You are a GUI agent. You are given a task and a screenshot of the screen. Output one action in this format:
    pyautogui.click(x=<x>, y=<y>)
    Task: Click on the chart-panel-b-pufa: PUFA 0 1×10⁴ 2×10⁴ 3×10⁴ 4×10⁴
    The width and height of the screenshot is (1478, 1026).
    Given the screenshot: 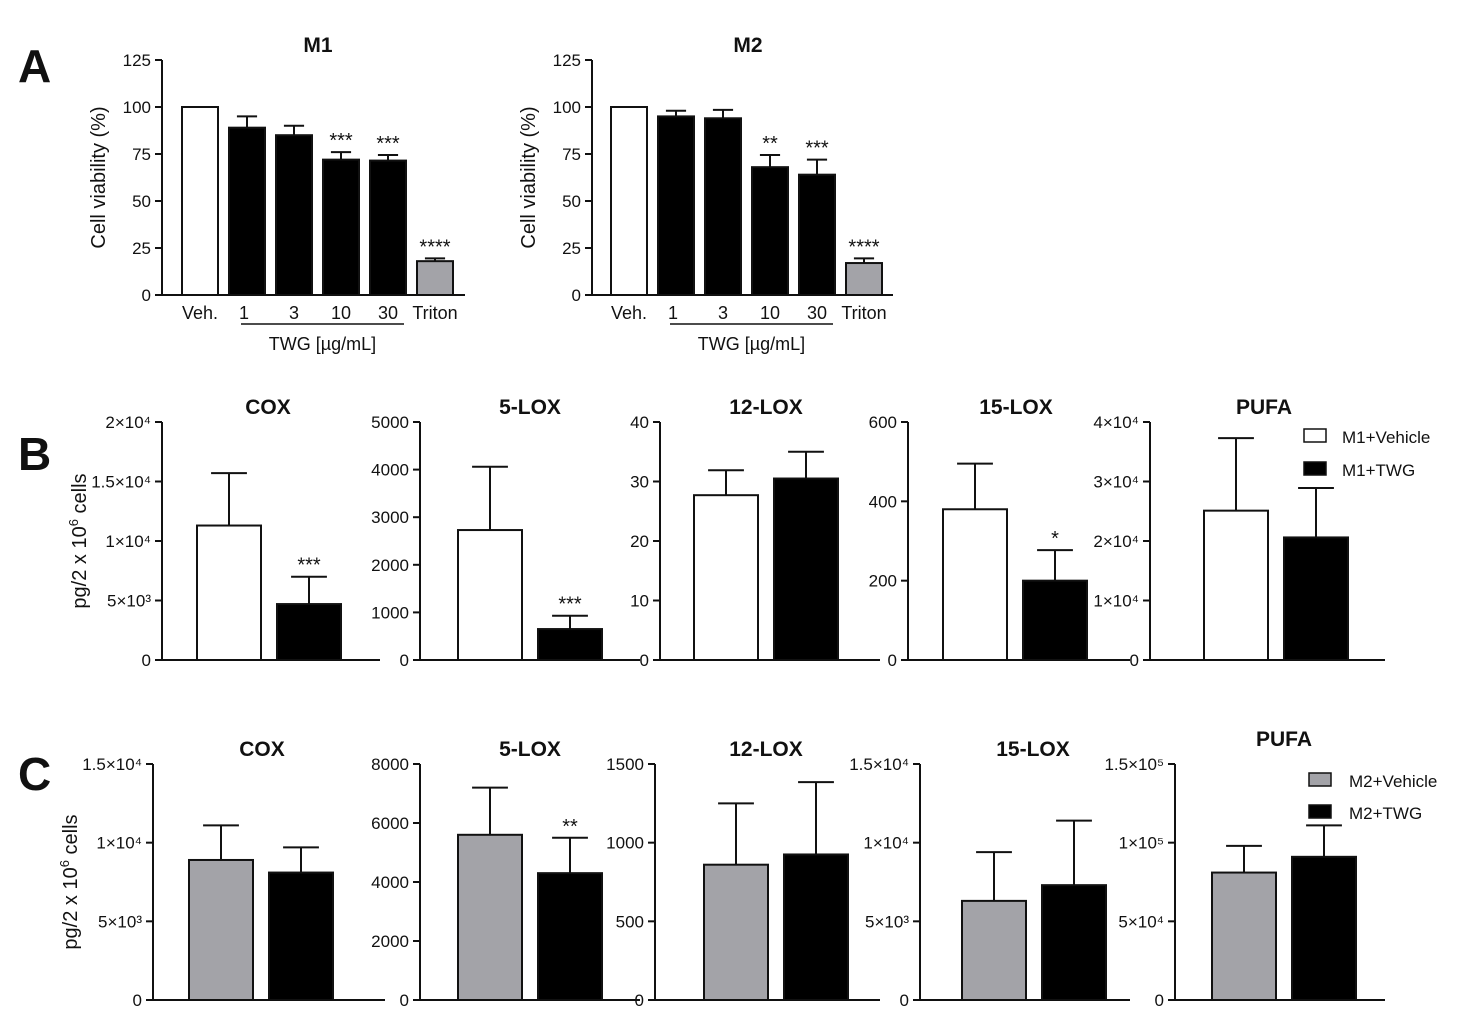 What is the action you would take?
    pyautogui.click(x=1239, y=533)
    